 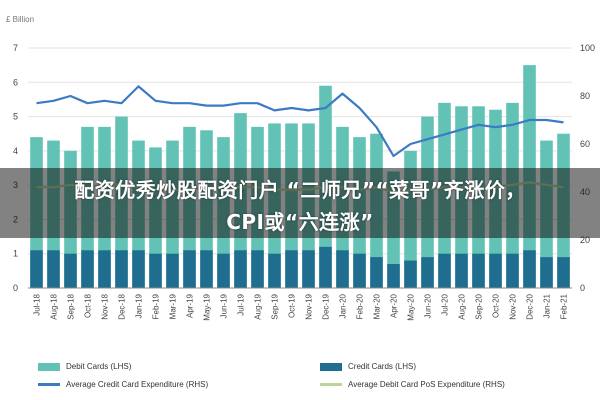 What do you see at coordinates (292, 305) in the screenshot?
I see `x-tick-label: Oct-19` at bounding box center [292, 305].